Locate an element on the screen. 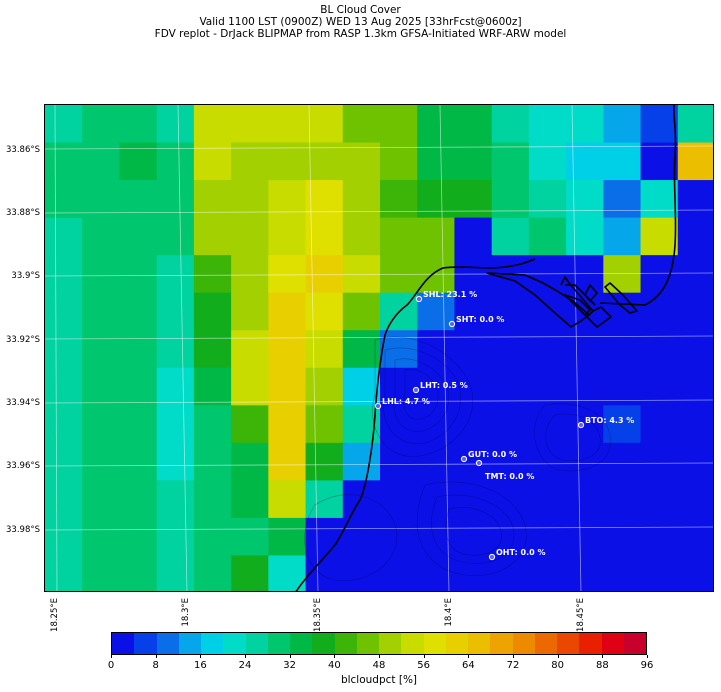 This screenshot has width=721, height=692. colorbar-tick-label: 72 is located at coordinates (513, 665).